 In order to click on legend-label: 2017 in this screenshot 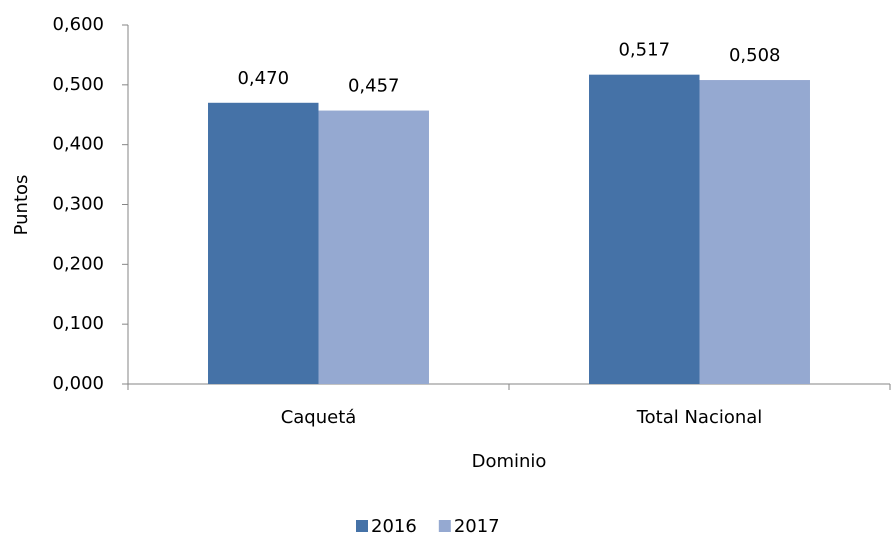, I will do `click(477, 526)`.